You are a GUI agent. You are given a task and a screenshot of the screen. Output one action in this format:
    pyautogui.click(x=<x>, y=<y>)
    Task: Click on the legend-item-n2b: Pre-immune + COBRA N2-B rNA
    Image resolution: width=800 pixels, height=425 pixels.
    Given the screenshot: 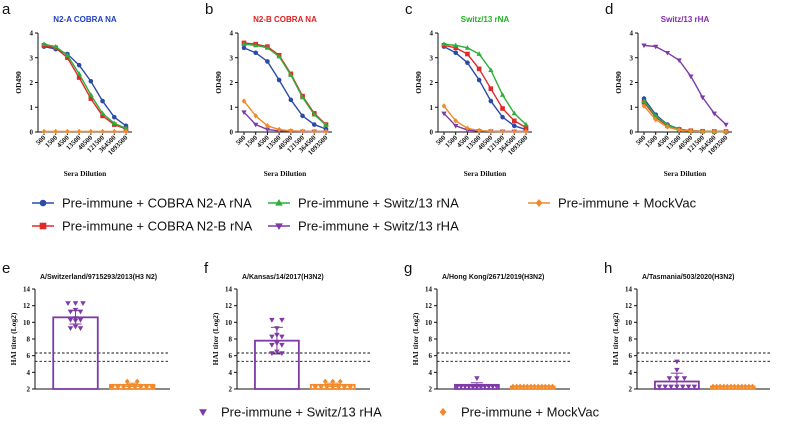 What is the action you would take?
    pyautogui.click(x=142, y=226)
    